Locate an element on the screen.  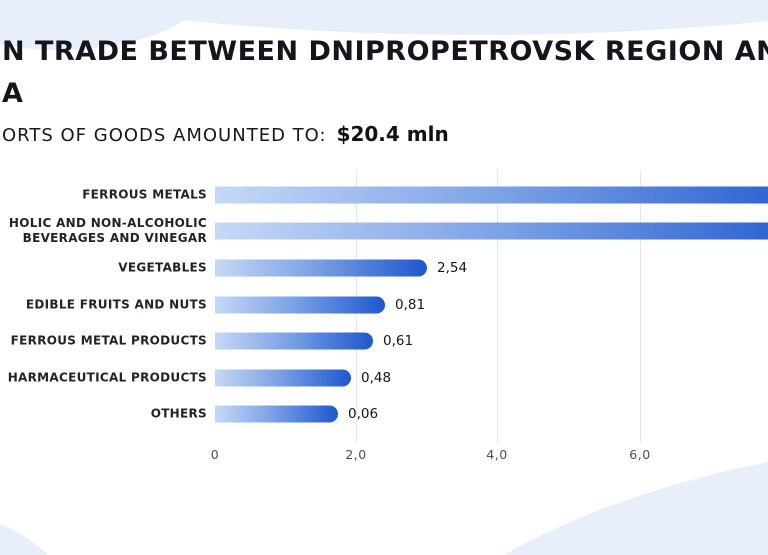
subtitle: ORTS OF GOODS AMOUNTED TO: $20.4 mln is located at coordinates (225, 134).